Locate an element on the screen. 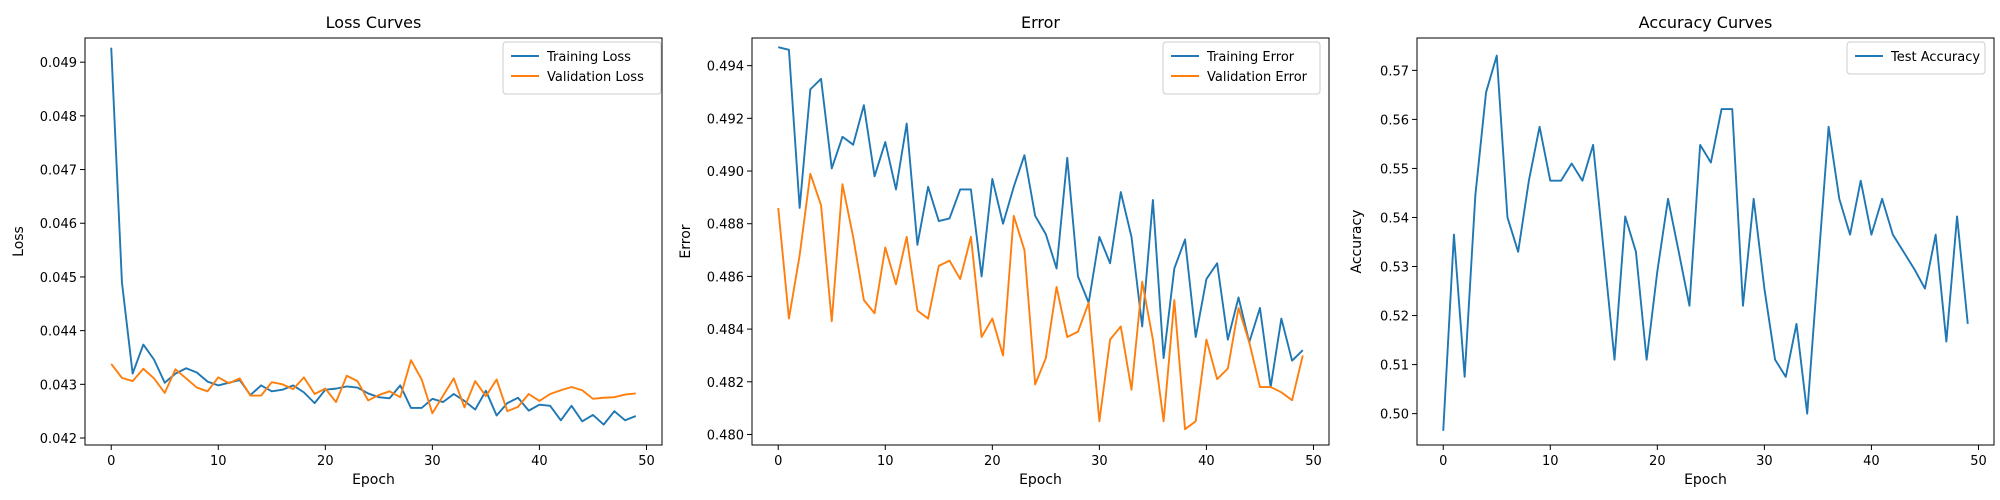 The width and height of the screenshot is (2000, 500). y-tick-label: 0.492 is located at coordinates (725, 119).